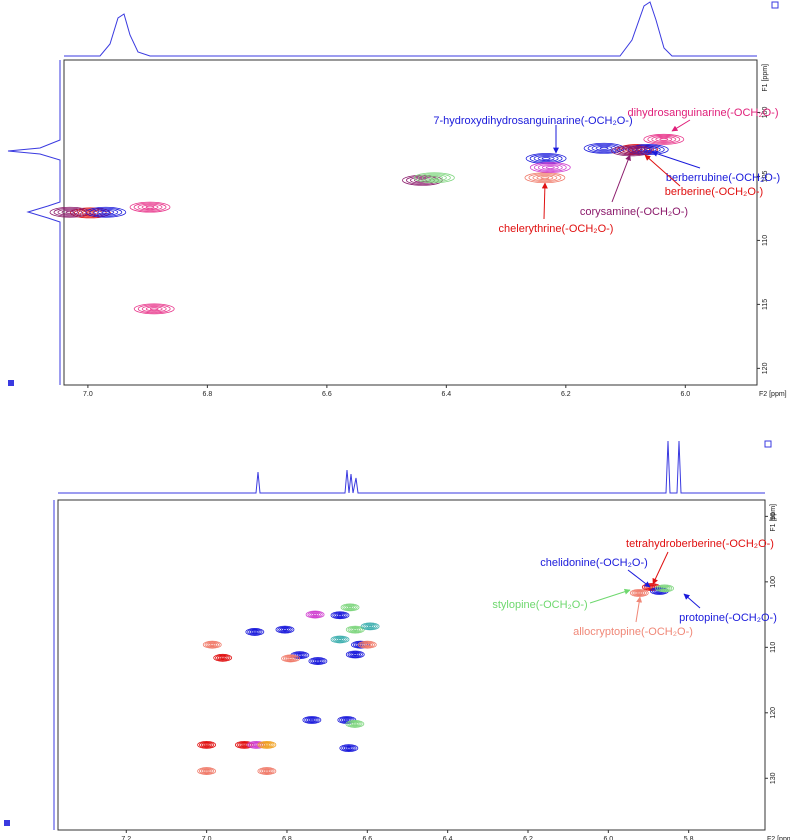 Image resolution: width=790 pixels, height=840 pixels. What do you see at coordinates (689, 838) in the screenshot?
I see `x-tick-label: 5.8` at bounding box center [689, 838].